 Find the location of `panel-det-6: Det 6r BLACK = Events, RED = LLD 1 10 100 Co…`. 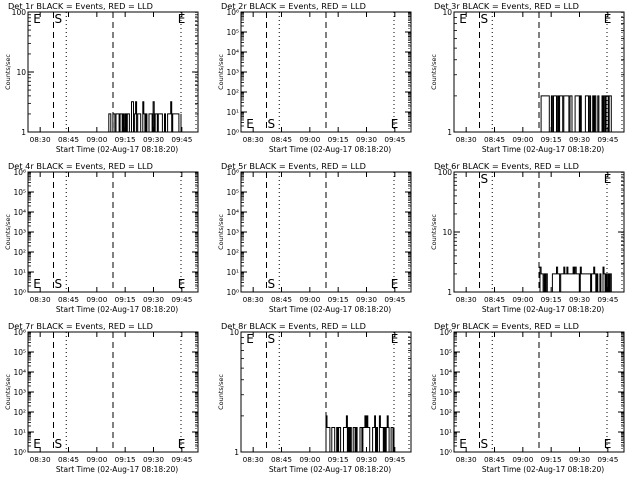

panel-det-6: Det 6r BLACK = Events, RED = LLD 1 10 100 Co… is located at coordinates (527, 237).